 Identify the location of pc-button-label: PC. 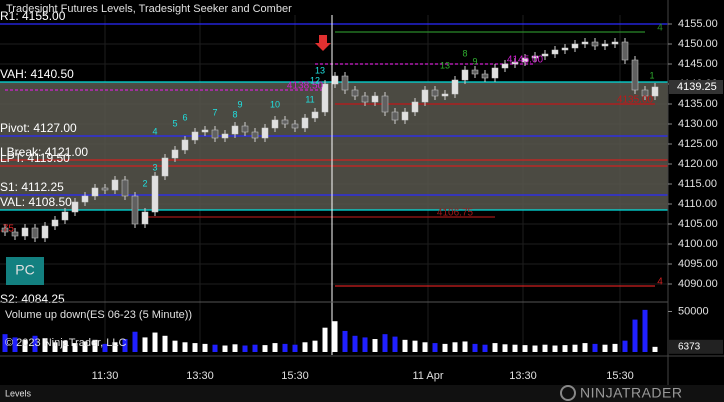
(24, 270).